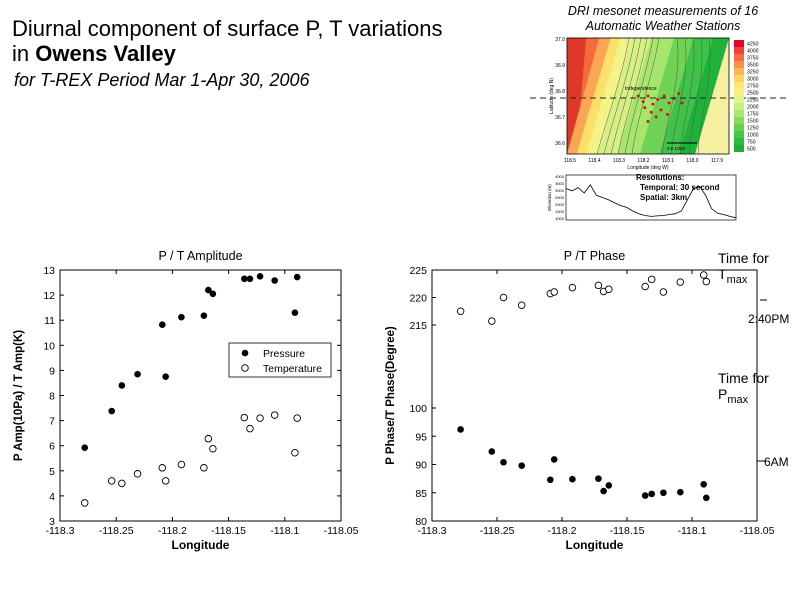  What do you see at coordinates (391, 395) in the screenshot?
I see `y-axis-label: P Phase/T Phase(Degree)` at bounding box center [391, 395].